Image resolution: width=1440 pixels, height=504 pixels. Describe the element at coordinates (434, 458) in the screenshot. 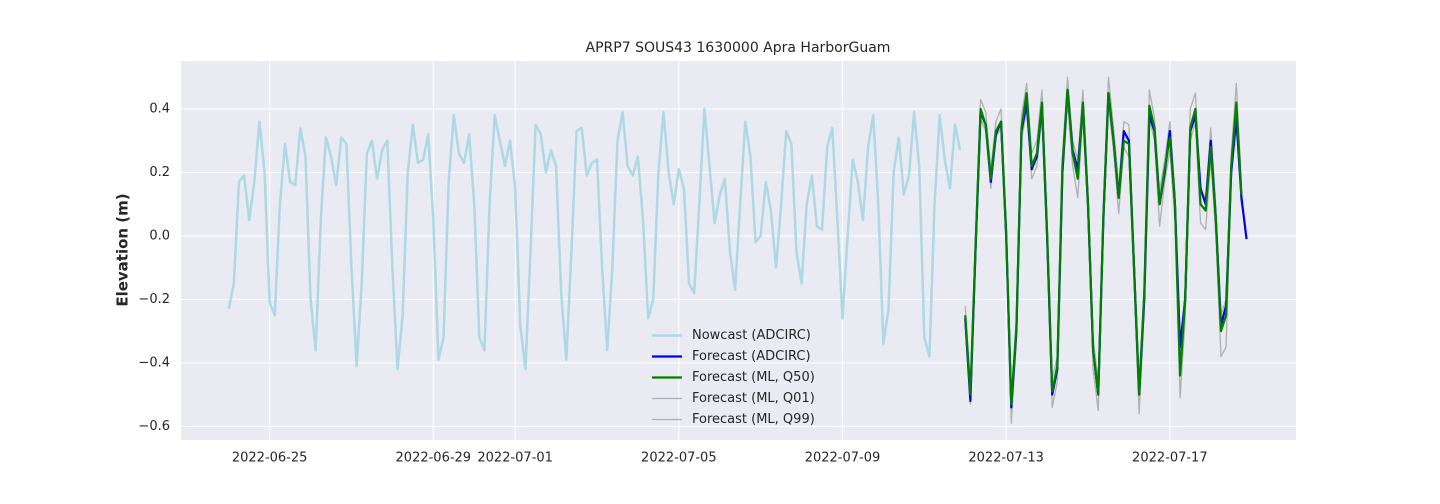

I see `x-tick-label: 2022-06-29` at that location.